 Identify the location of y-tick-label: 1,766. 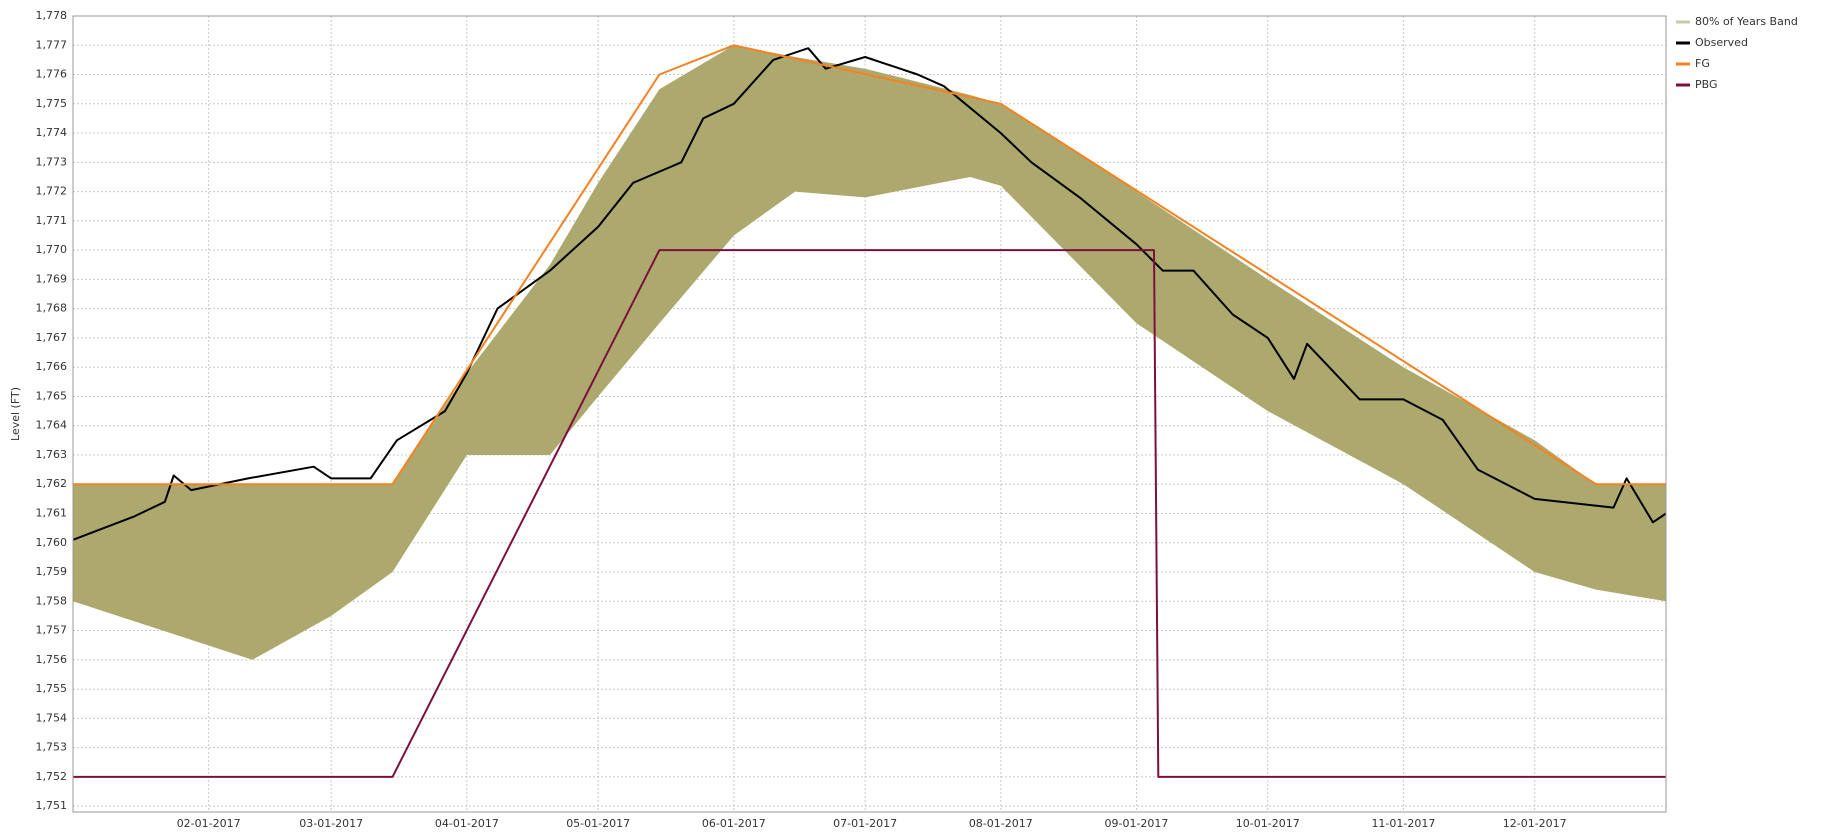
(52, 366).